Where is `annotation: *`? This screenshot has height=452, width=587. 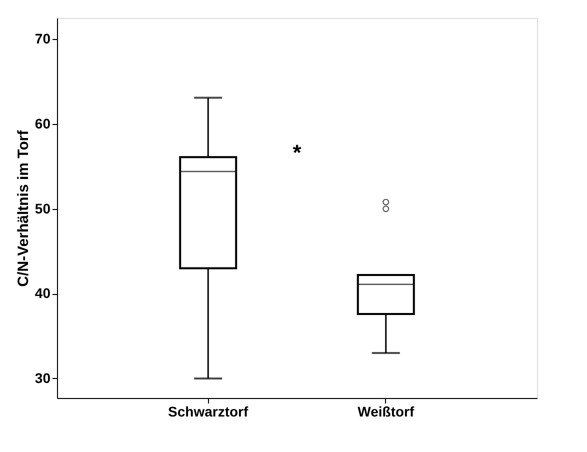
annotation: * is located at coordinates (297, 152).